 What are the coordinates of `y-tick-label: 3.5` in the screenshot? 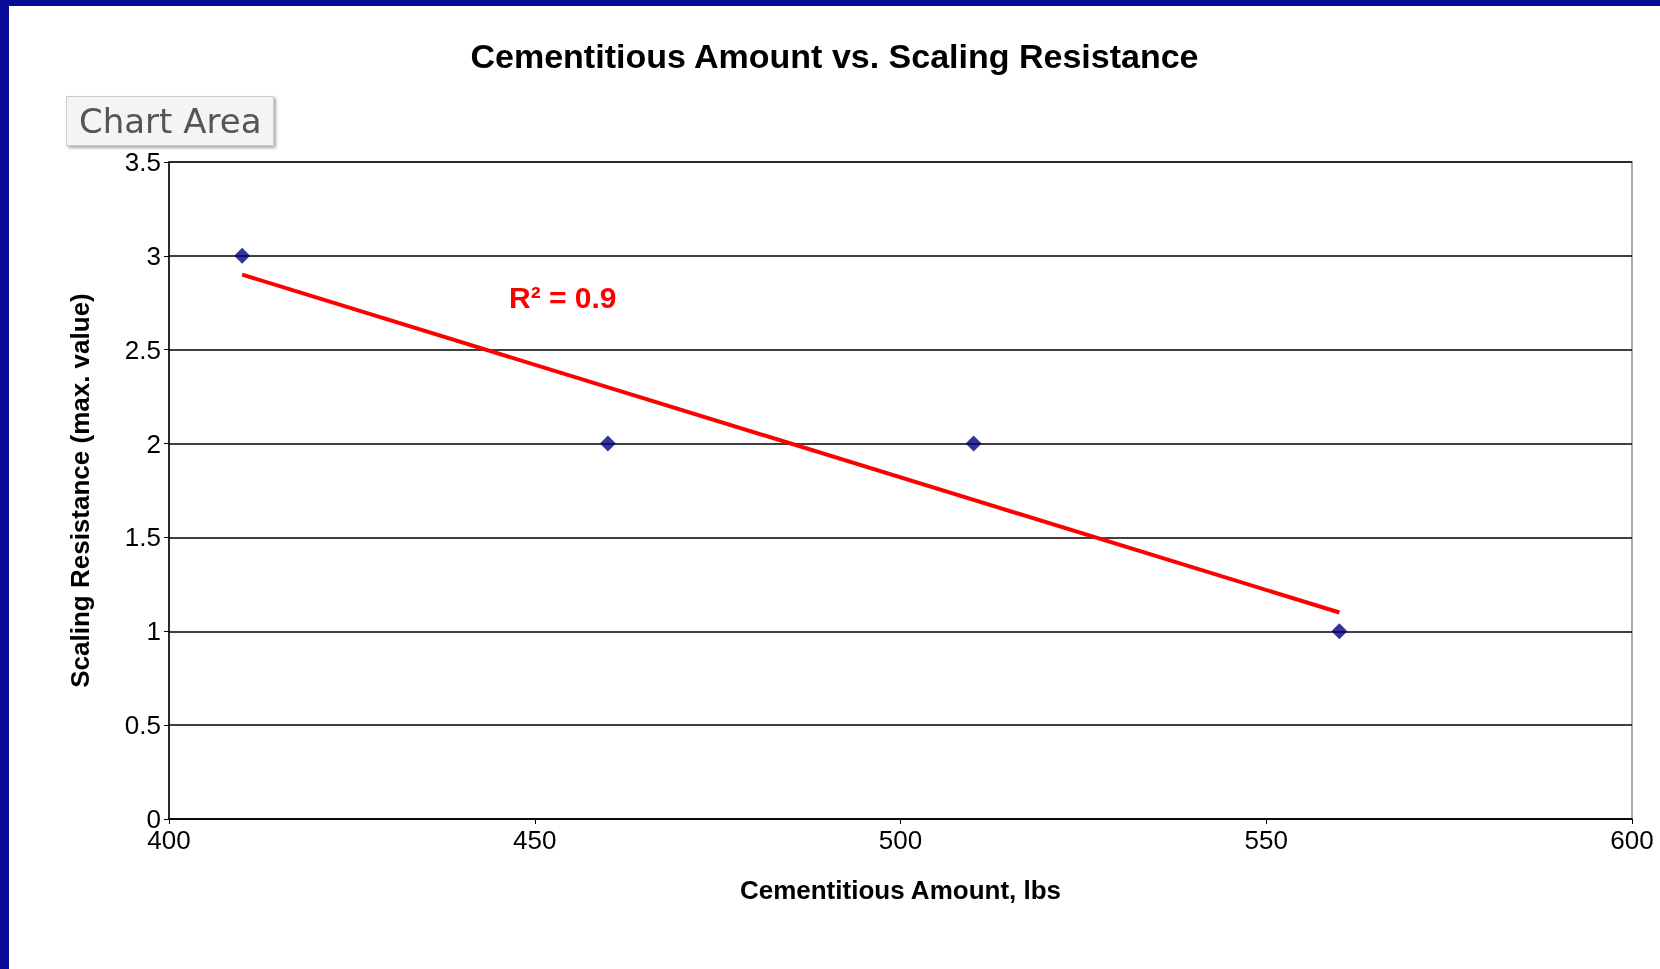 It's located at (142, 162).